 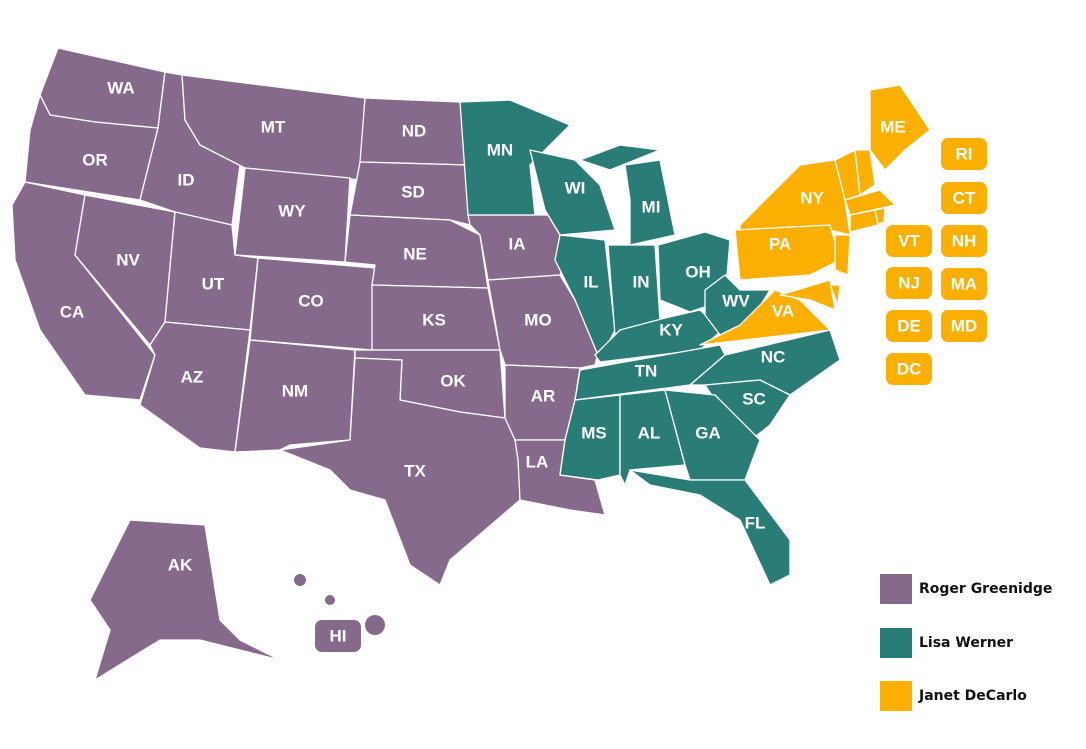 I want to click on state-label: HI, so click(x=338, y=636).